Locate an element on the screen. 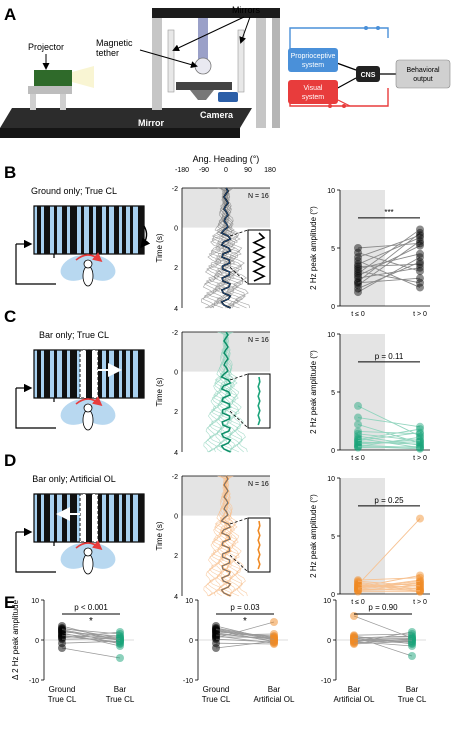  proprio-line-1: Proprioceptive is located at coordinates (313, 56).